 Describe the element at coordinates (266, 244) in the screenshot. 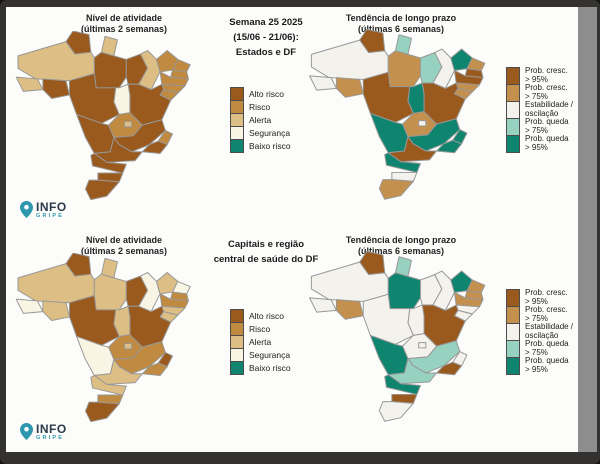

I see `heading-line1: Capitais e região` at that location.